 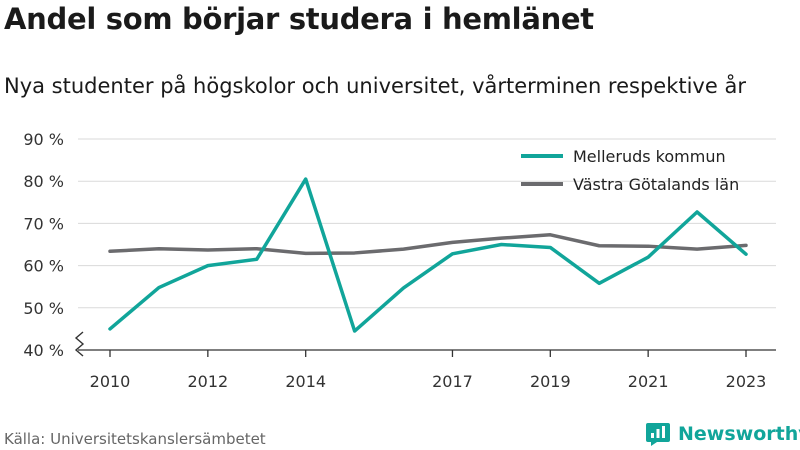 I want to click on y-tick-label: 90 %, so click(x=43, y=139).